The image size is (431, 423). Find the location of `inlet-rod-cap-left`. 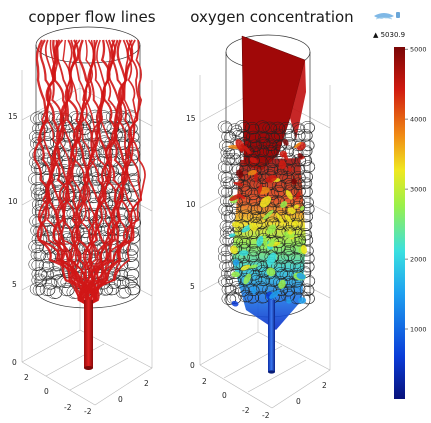

inlet-rod-cap-left is located at coordinates (88, 368).